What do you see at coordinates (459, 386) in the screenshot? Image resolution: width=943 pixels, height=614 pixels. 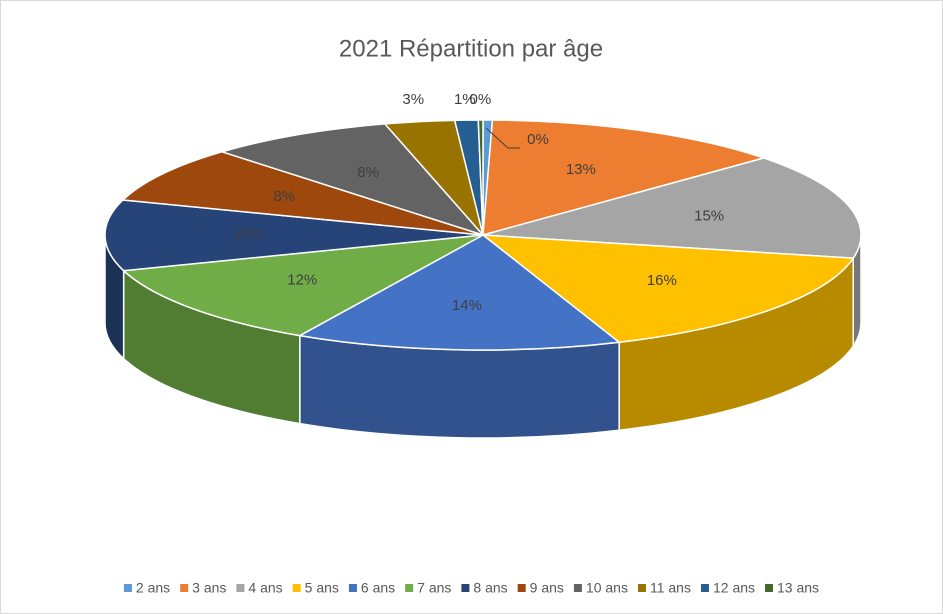 I see `slice-side` at bounding box center [459, 386].